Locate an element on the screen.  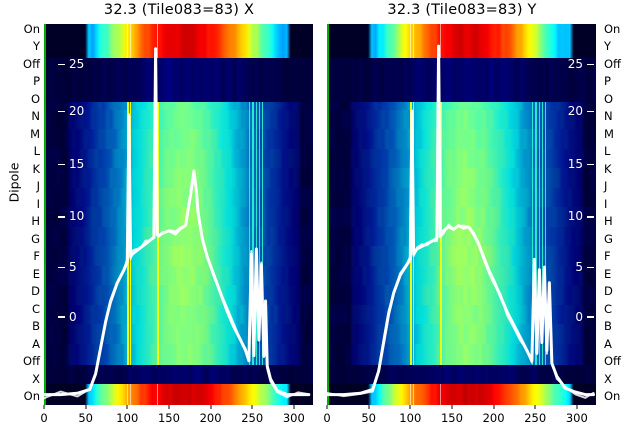
dipole-tick-label: E is located at coordinates (608, 273).